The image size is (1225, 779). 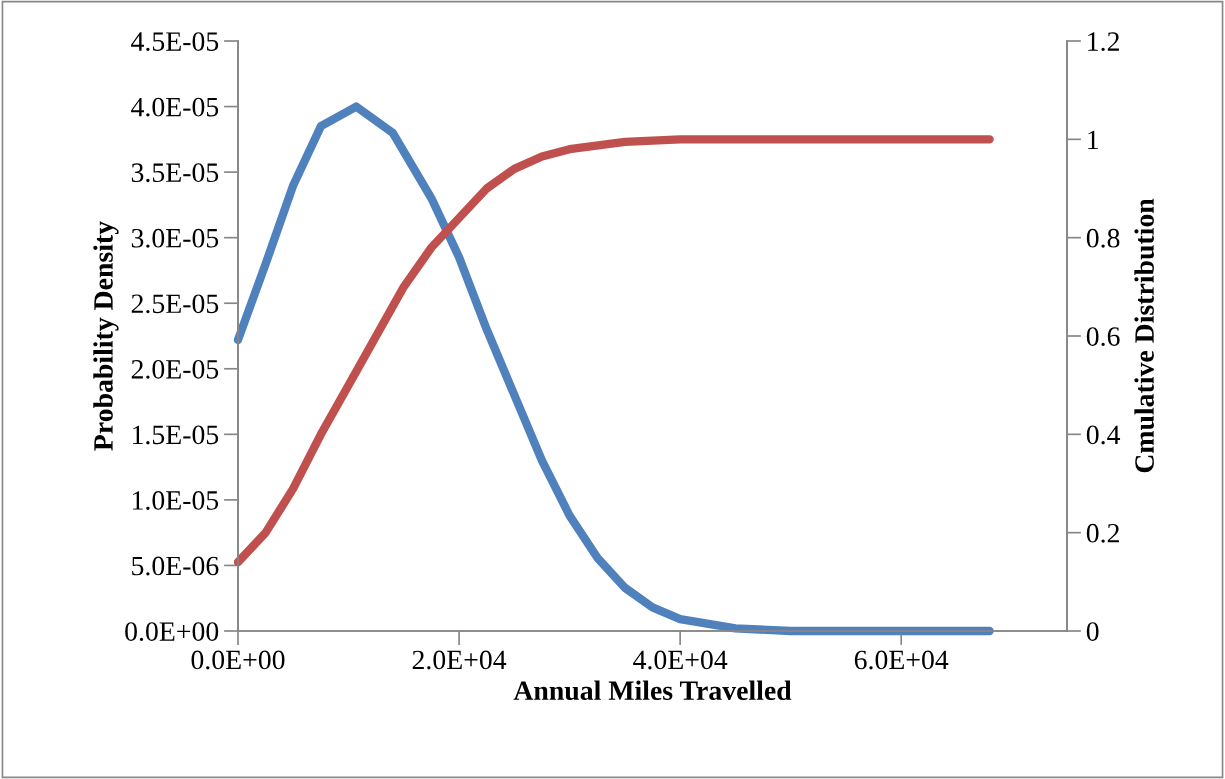 What do you see at coordinates (1144, 335) in the screenshot?
I see `y2-axis-title: Cmulative Distribution` at bounding box center [1144, 335].